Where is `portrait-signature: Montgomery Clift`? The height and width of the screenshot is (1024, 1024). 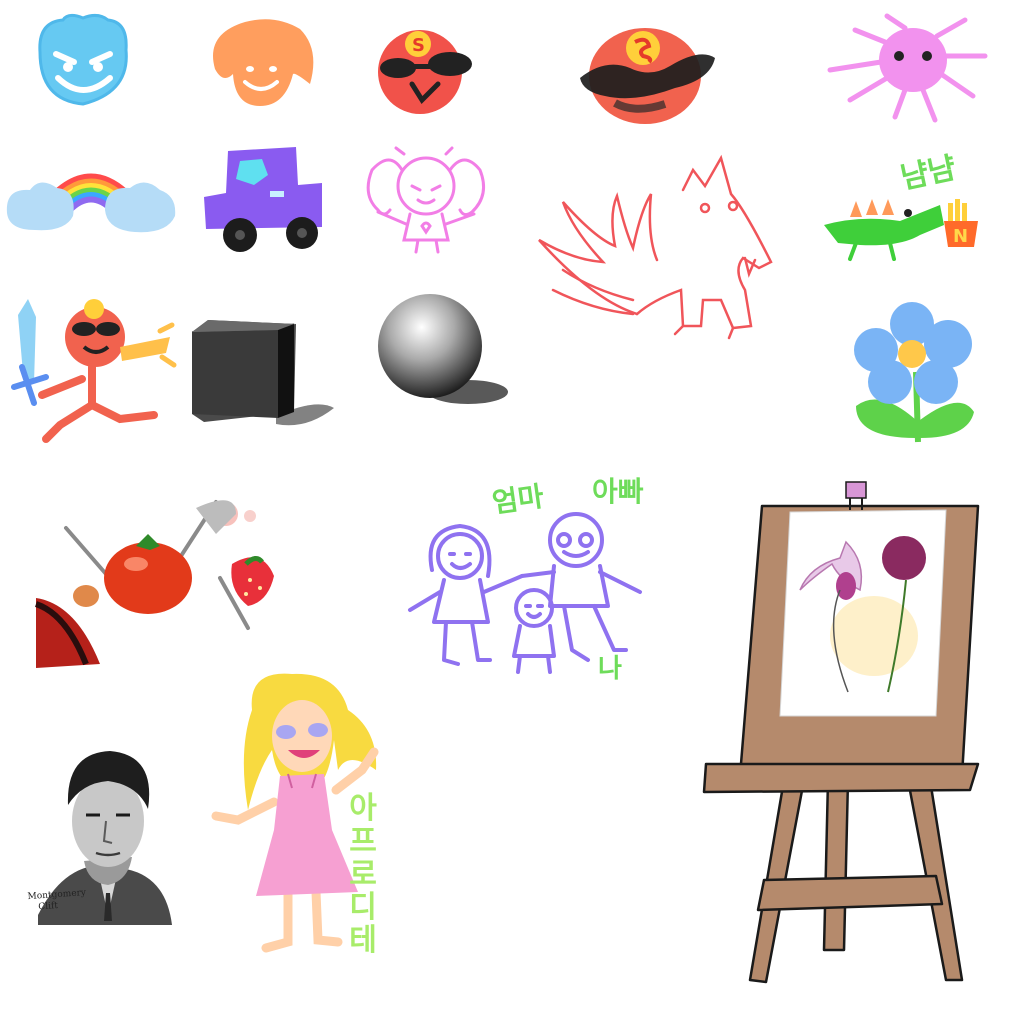 portrait-signature: Montgomery Clift is located at coordinates (57, 901).